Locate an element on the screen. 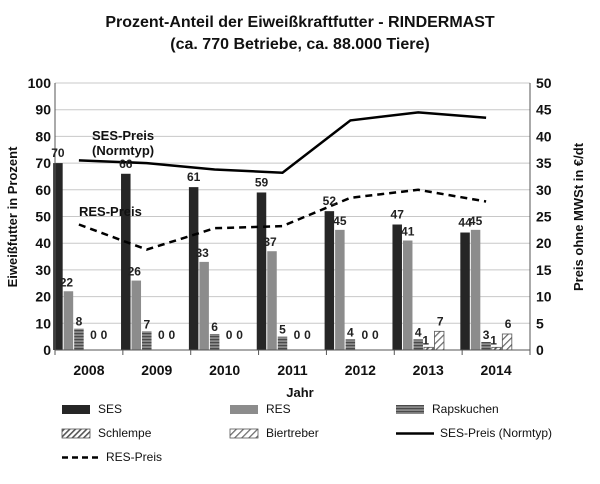 The image size is (600, 484). y-tick-label-right: 0 is located at coordinates (540, 350).